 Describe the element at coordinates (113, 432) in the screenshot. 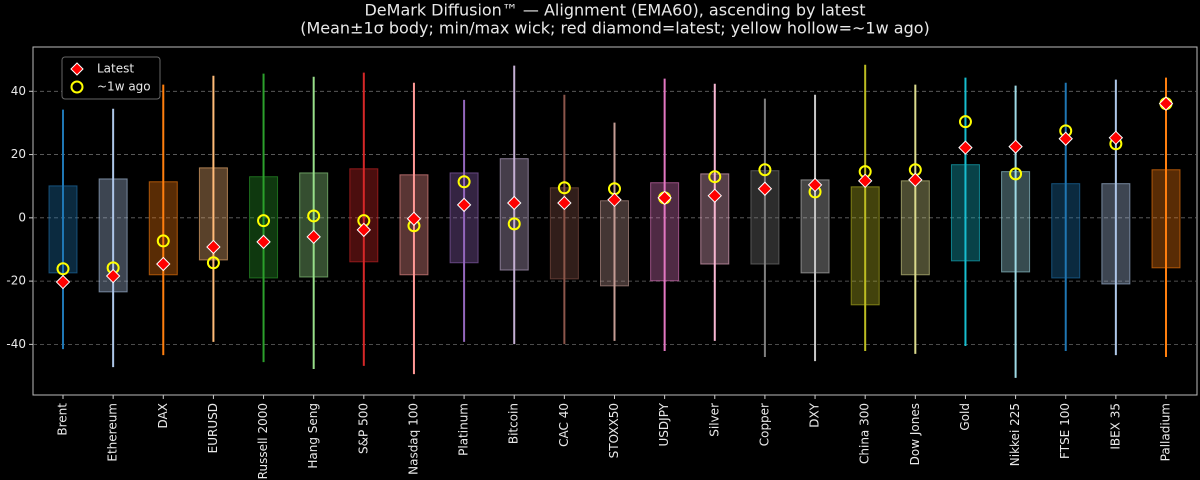

I see `x-tick-label: Ethereum` at that location.